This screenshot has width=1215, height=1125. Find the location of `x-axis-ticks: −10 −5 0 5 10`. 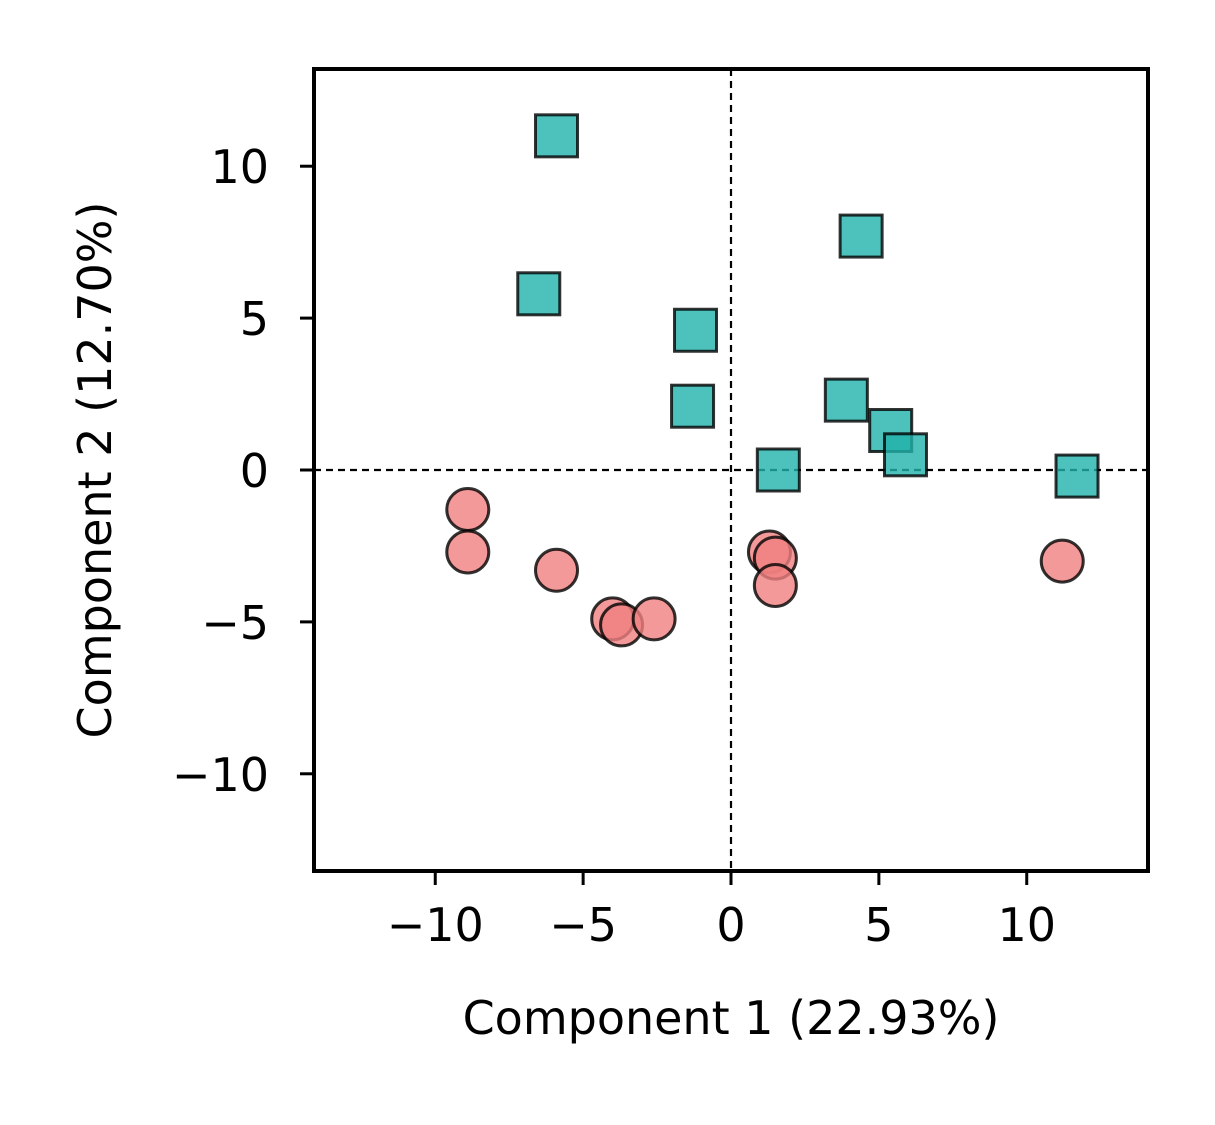

x-axis-ticks: −10 −5 0 5 10 is located at coordinates (721, 911).